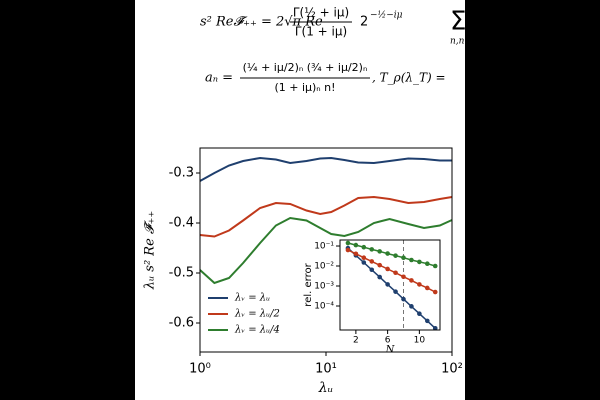  Describe the element at coordinates (321, 32) in the screenshot. I see `eq-den: Γ(1 + iμ)` at that location.